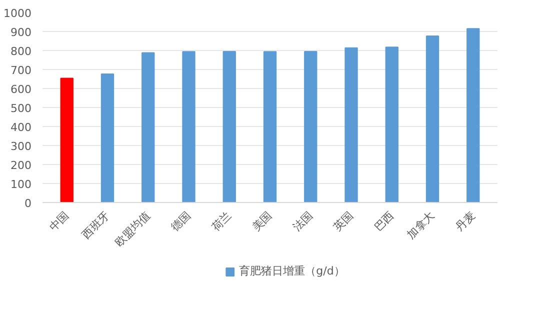 This screenshot has width=537, height=328. What do you see at coordinates (132, 229) in the screenshot?
I see `x-tick-label: 欧盟均值` at bounding box center [132, 229].